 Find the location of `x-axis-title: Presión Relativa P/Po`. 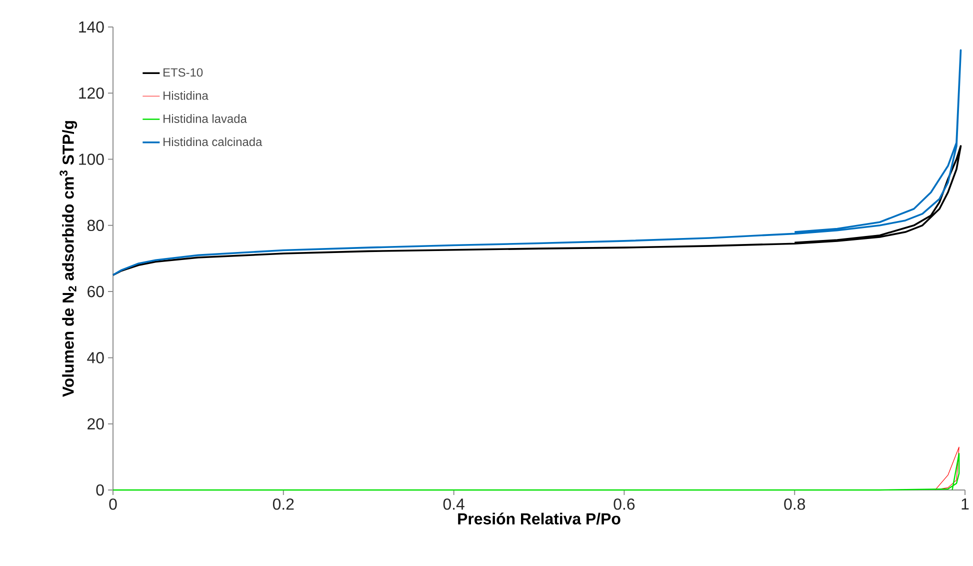

x-axis-title: Presión Relativa P/Po is located at coordinates (539, 518).